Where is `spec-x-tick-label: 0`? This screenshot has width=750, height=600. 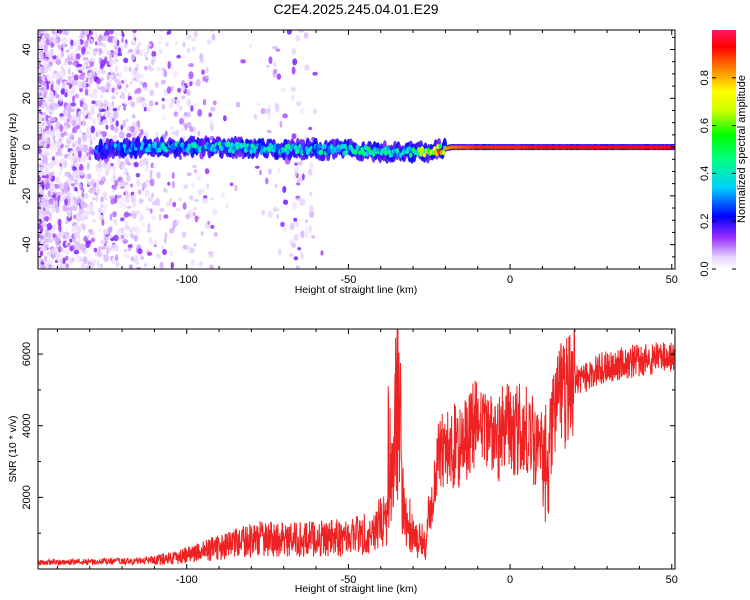
spec-x-tick-label: 0 is located at coordinates (510, 280).